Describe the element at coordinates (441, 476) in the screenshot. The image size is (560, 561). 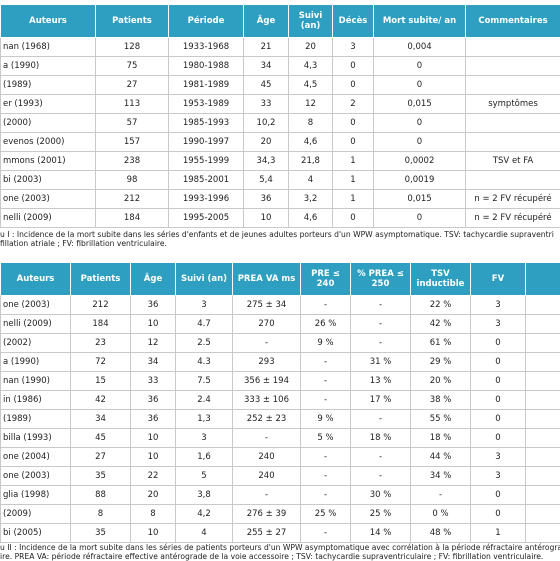
I see `cell: 34 %` at that location.